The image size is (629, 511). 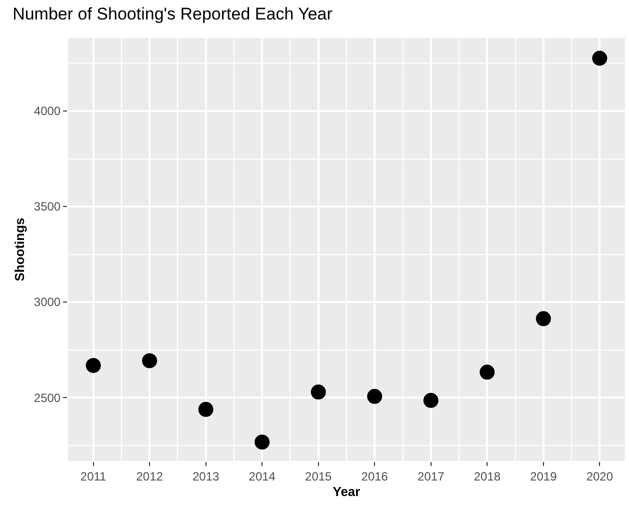 I want to click on x-tick-label: 2016, so click(x=374, y=476).